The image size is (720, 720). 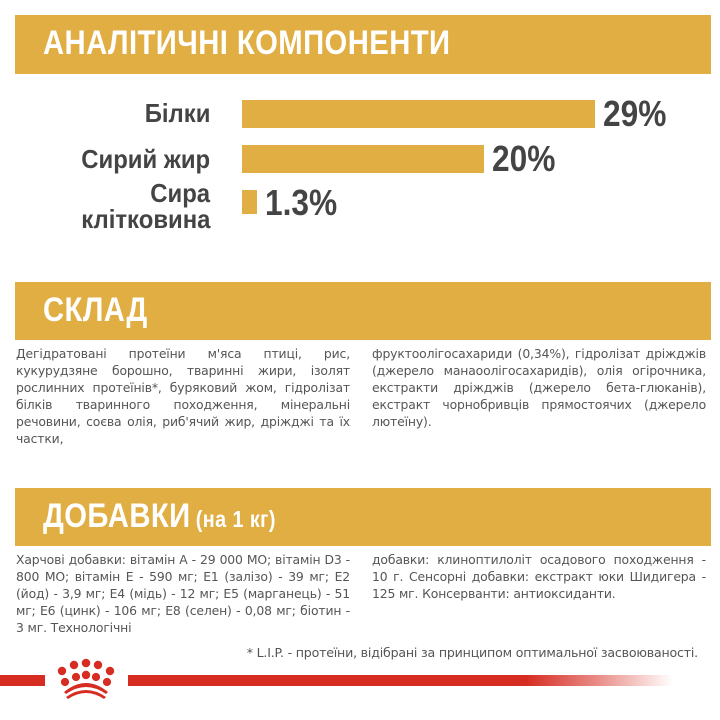 What do you see at coordinates (180, 193) in the screenshot?
I see `label-fiber-line1: Сира` at bounding box center [180, 193].